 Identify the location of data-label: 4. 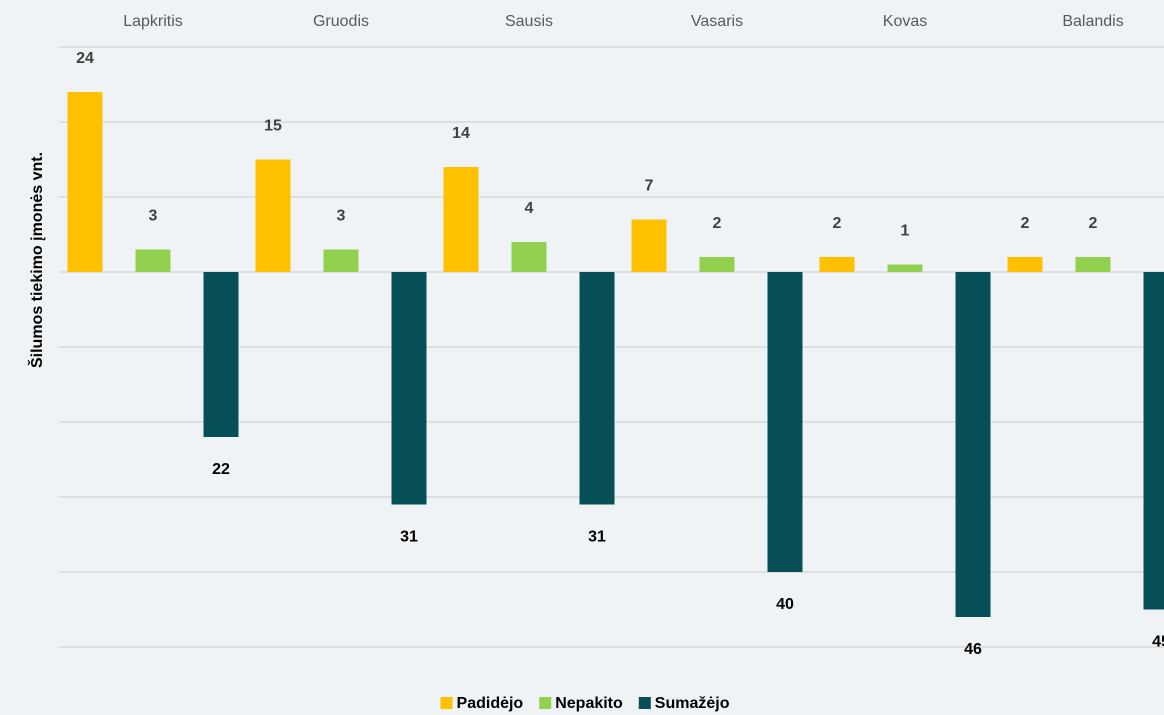
(529, 208).